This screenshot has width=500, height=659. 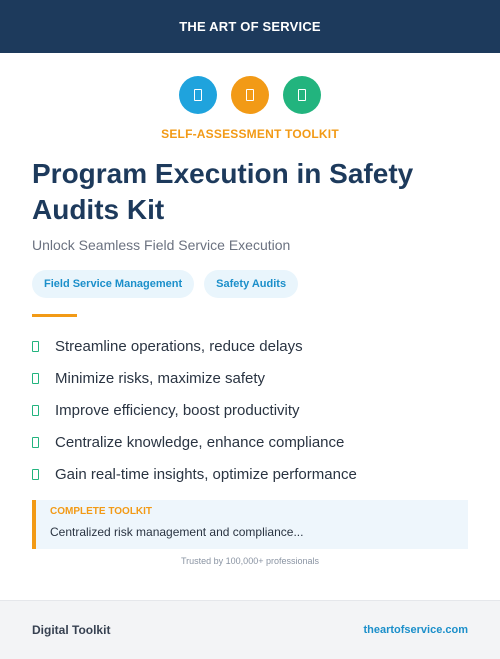 I want to click on tag-list: Field Service Management Safety Audits, so click(x=165, y=284).